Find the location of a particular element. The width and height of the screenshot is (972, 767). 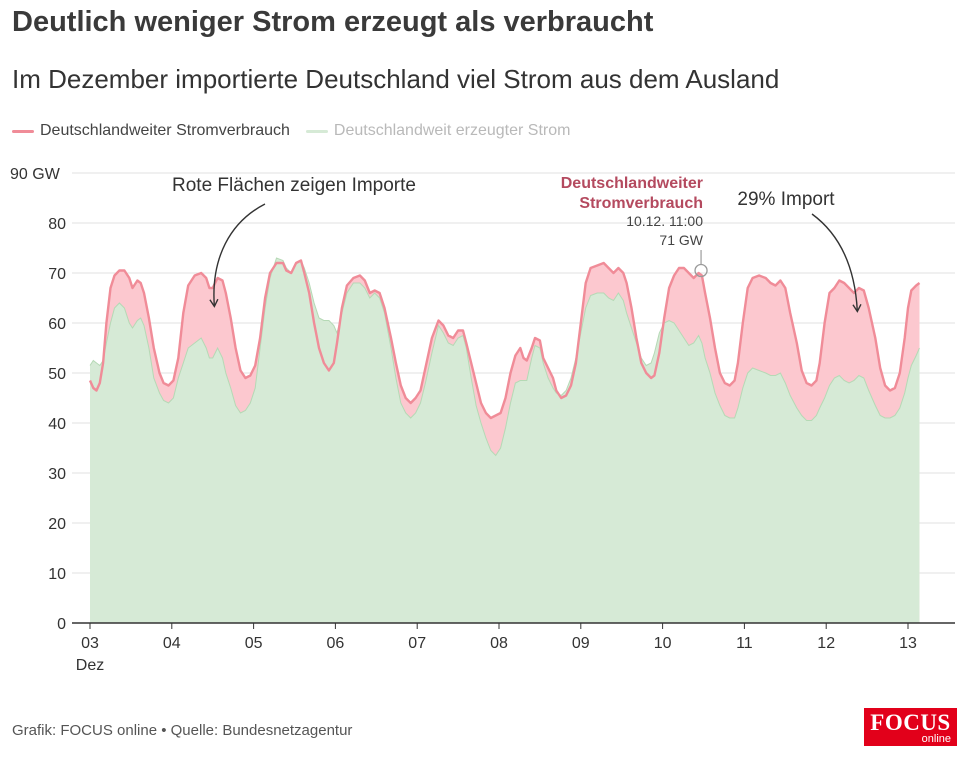

y-tick-label: 90 GW is located at coordinates (35, 174).